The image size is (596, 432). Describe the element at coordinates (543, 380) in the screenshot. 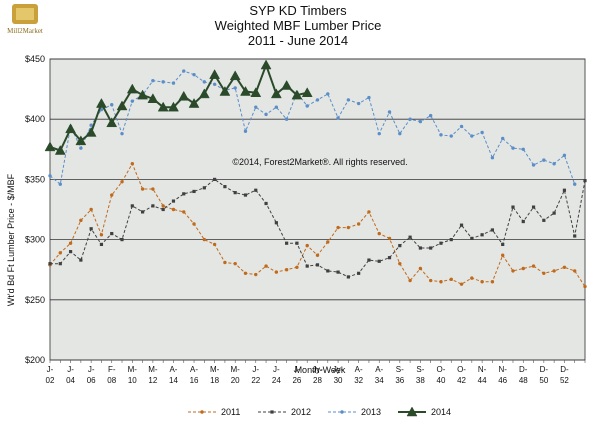

I see `x-tick-label-week: 50` at that location.